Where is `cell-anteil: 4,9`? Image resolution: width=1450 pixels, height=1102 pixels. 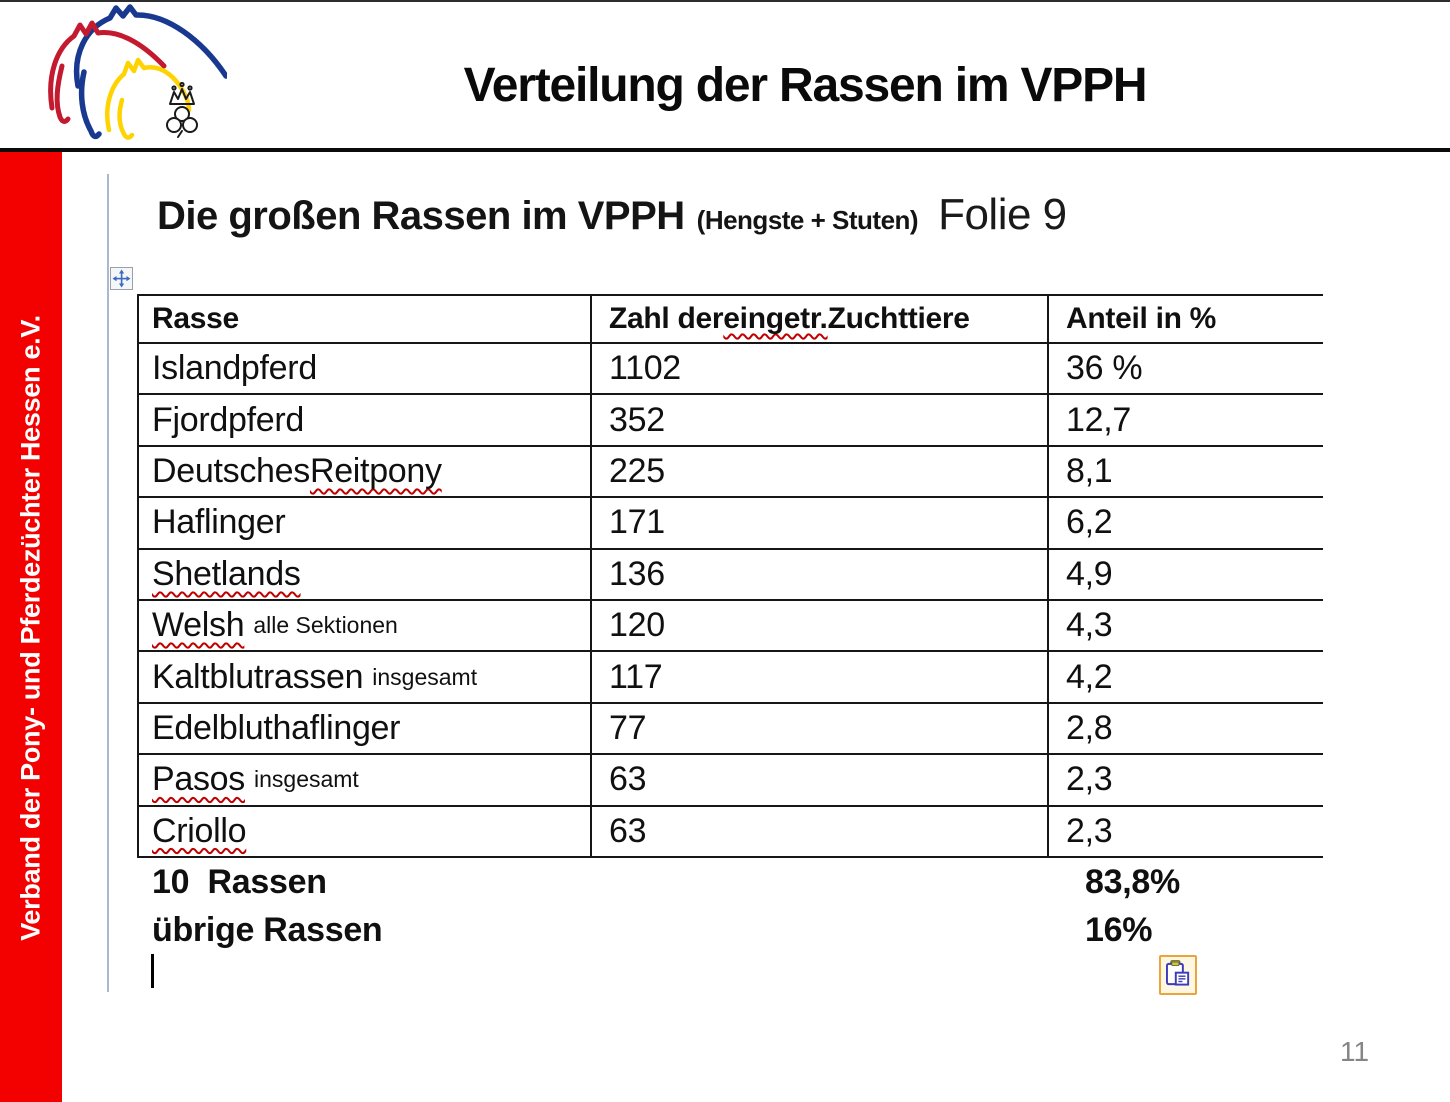
cell-anteil: 4,9 is located at coordinates (1089, 573).